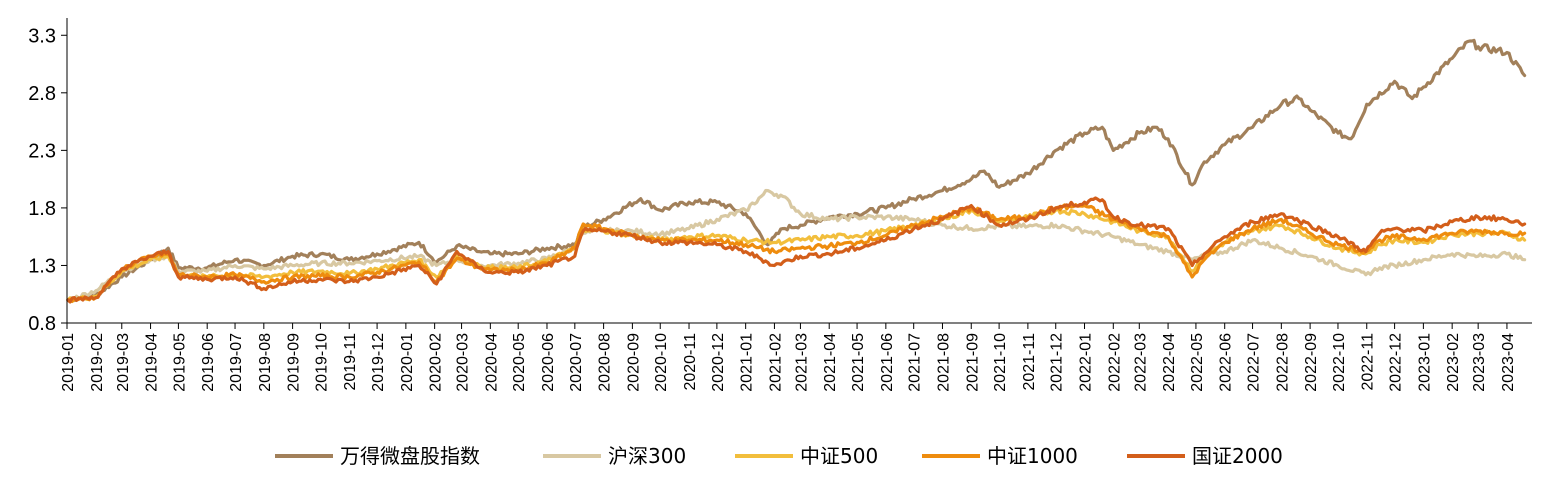  What do you see at coordinates (378, 362) in the screenshot?
I see `x-tick-label: 2019-12` at bounding box center [378, 362].